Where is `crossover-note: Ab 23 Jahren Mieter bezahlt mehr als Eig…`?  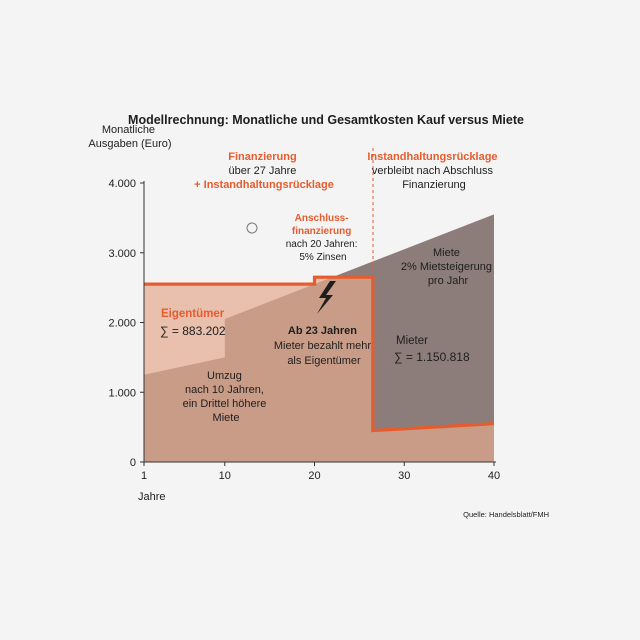 crossover-note: Ab 23 Jahren Mieter bezahlt mehr als Eig… is located at coordinates (324, 346).